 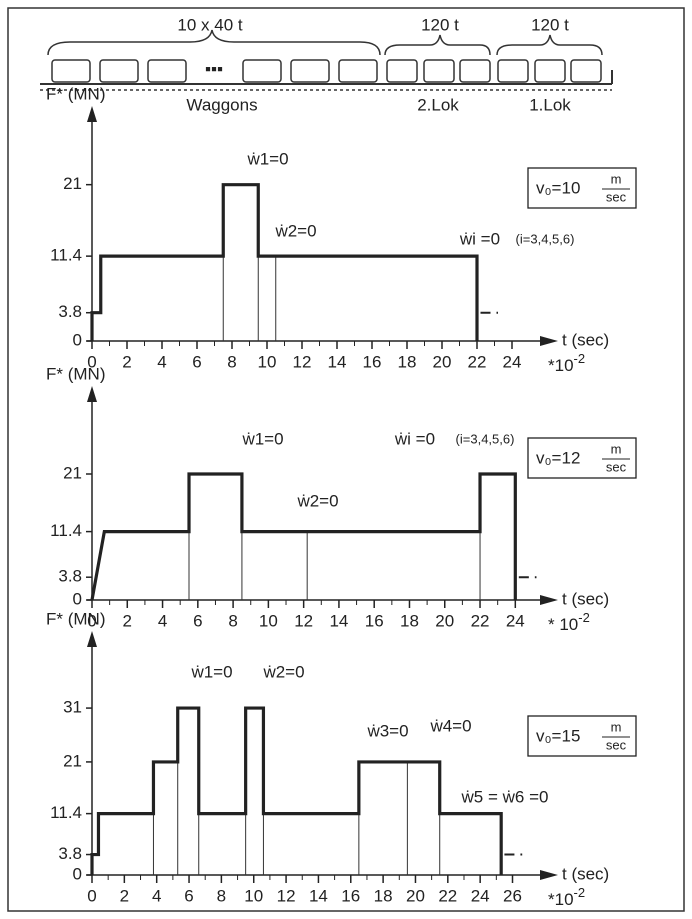 I want to click on velocity-label: v₀=15, so click(x=558, y=735).